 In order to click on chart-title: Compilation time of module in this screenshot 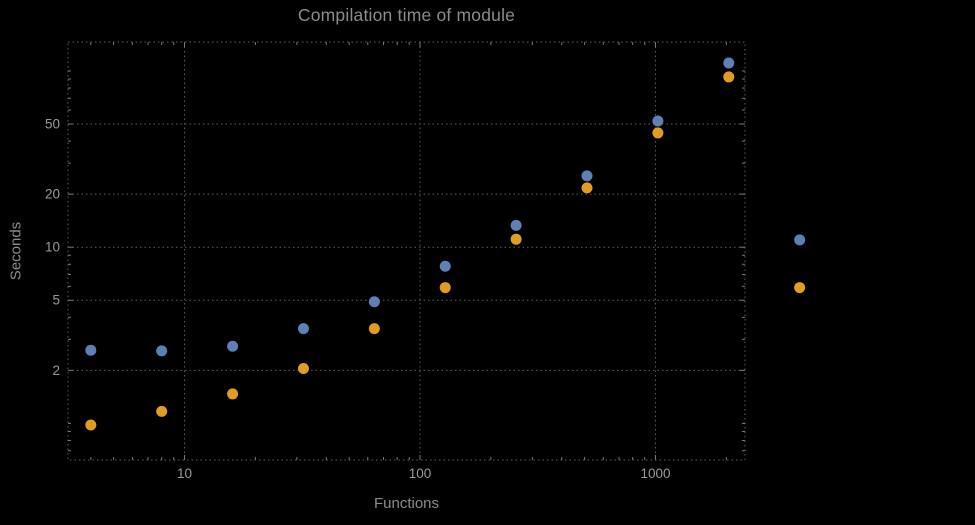, I will do `click(406, 15)`.